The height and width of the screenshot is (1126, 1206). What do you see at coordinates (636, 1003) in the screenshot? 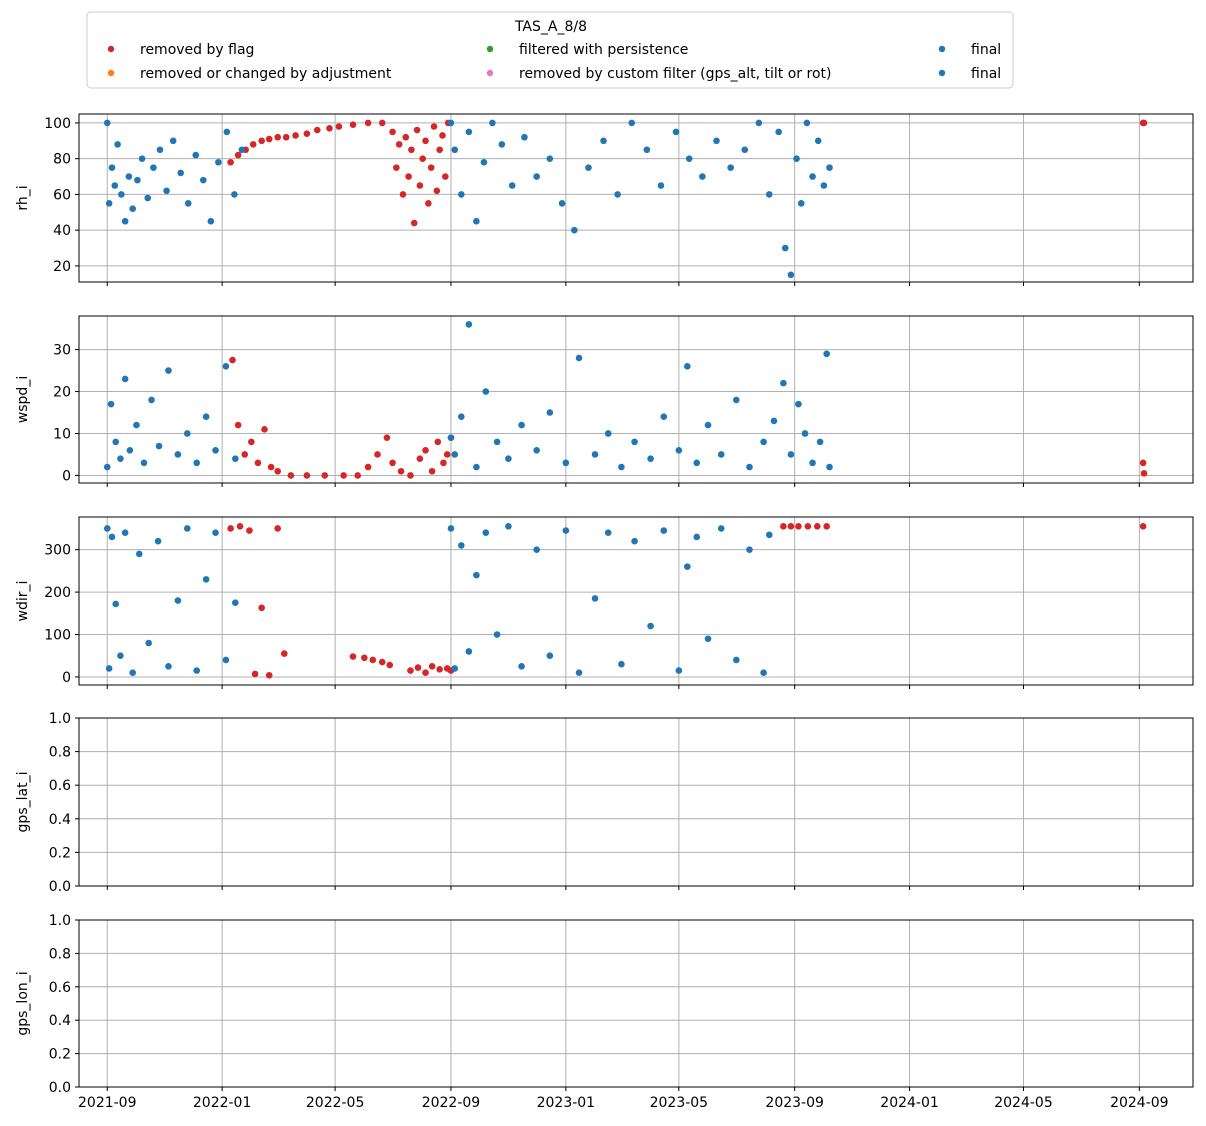
I see `axes-frame` at bounding box center [636, 1003].